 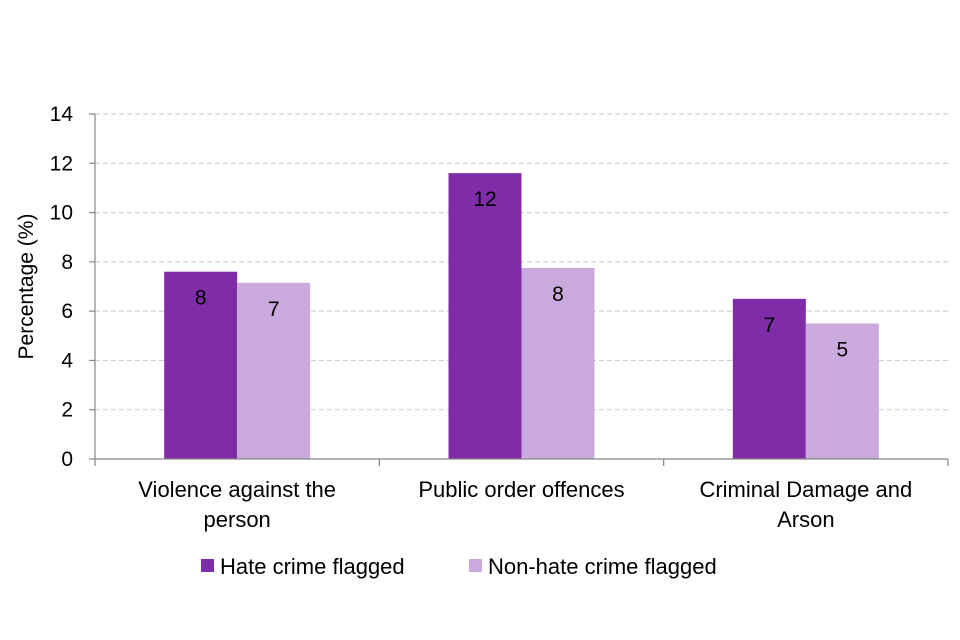 What do you see at coordinates (67, 410) in the screenshot?
I see `y-tick-label: 2` at bounding box center [67, 410].